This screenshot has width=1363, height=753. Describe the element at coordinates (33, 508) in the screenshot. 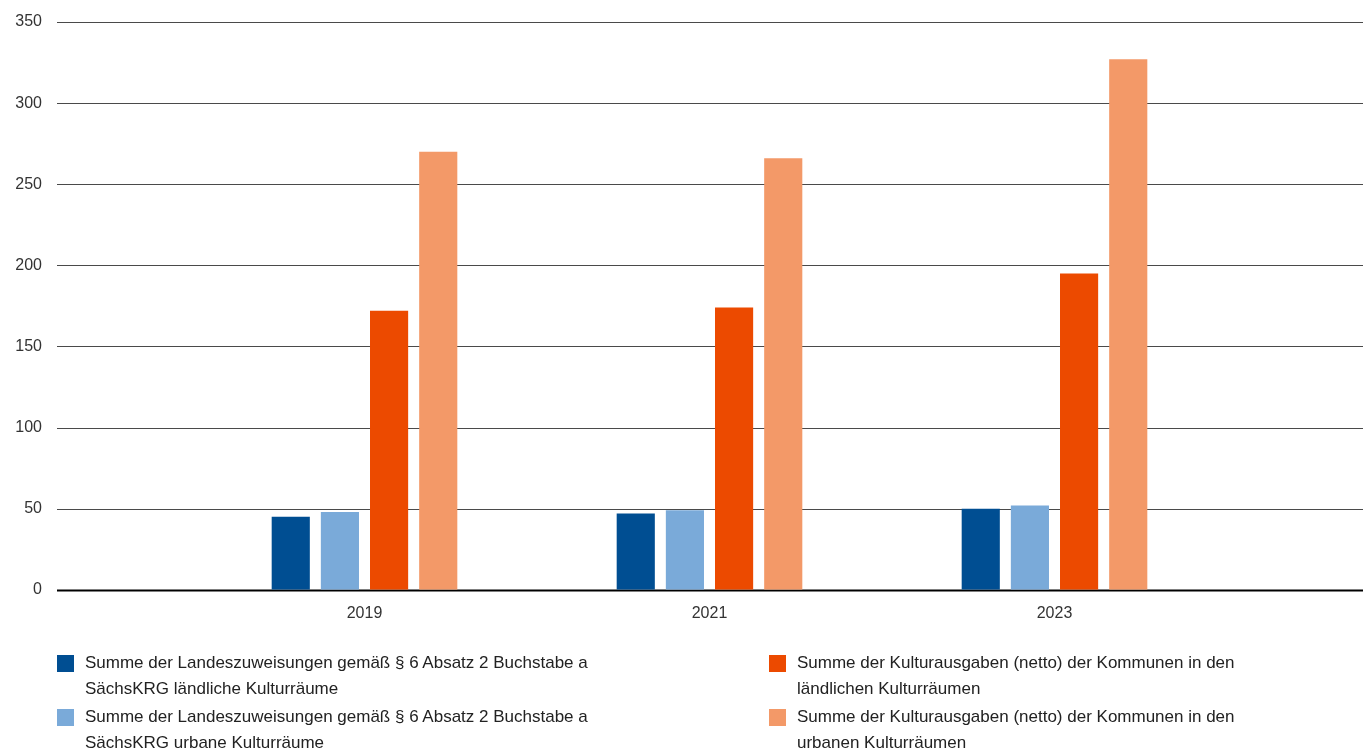

I see `y-tick-label: 50` at that location.